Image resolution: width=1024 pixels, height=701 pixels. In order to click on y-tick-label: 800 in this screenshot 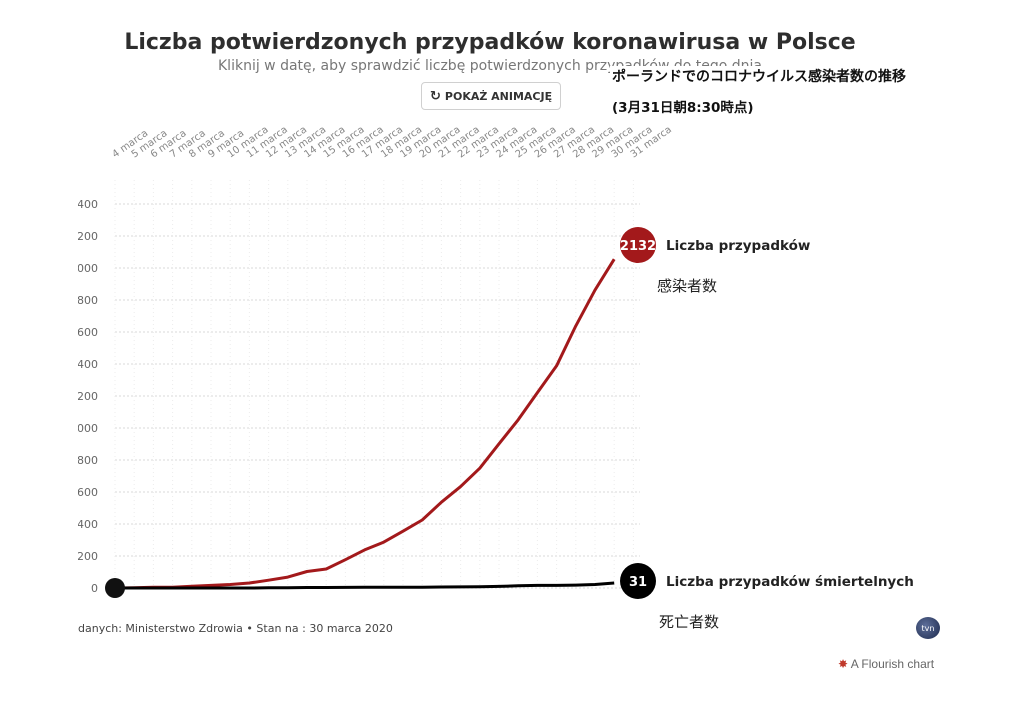, I will do `click(87, 460)`.